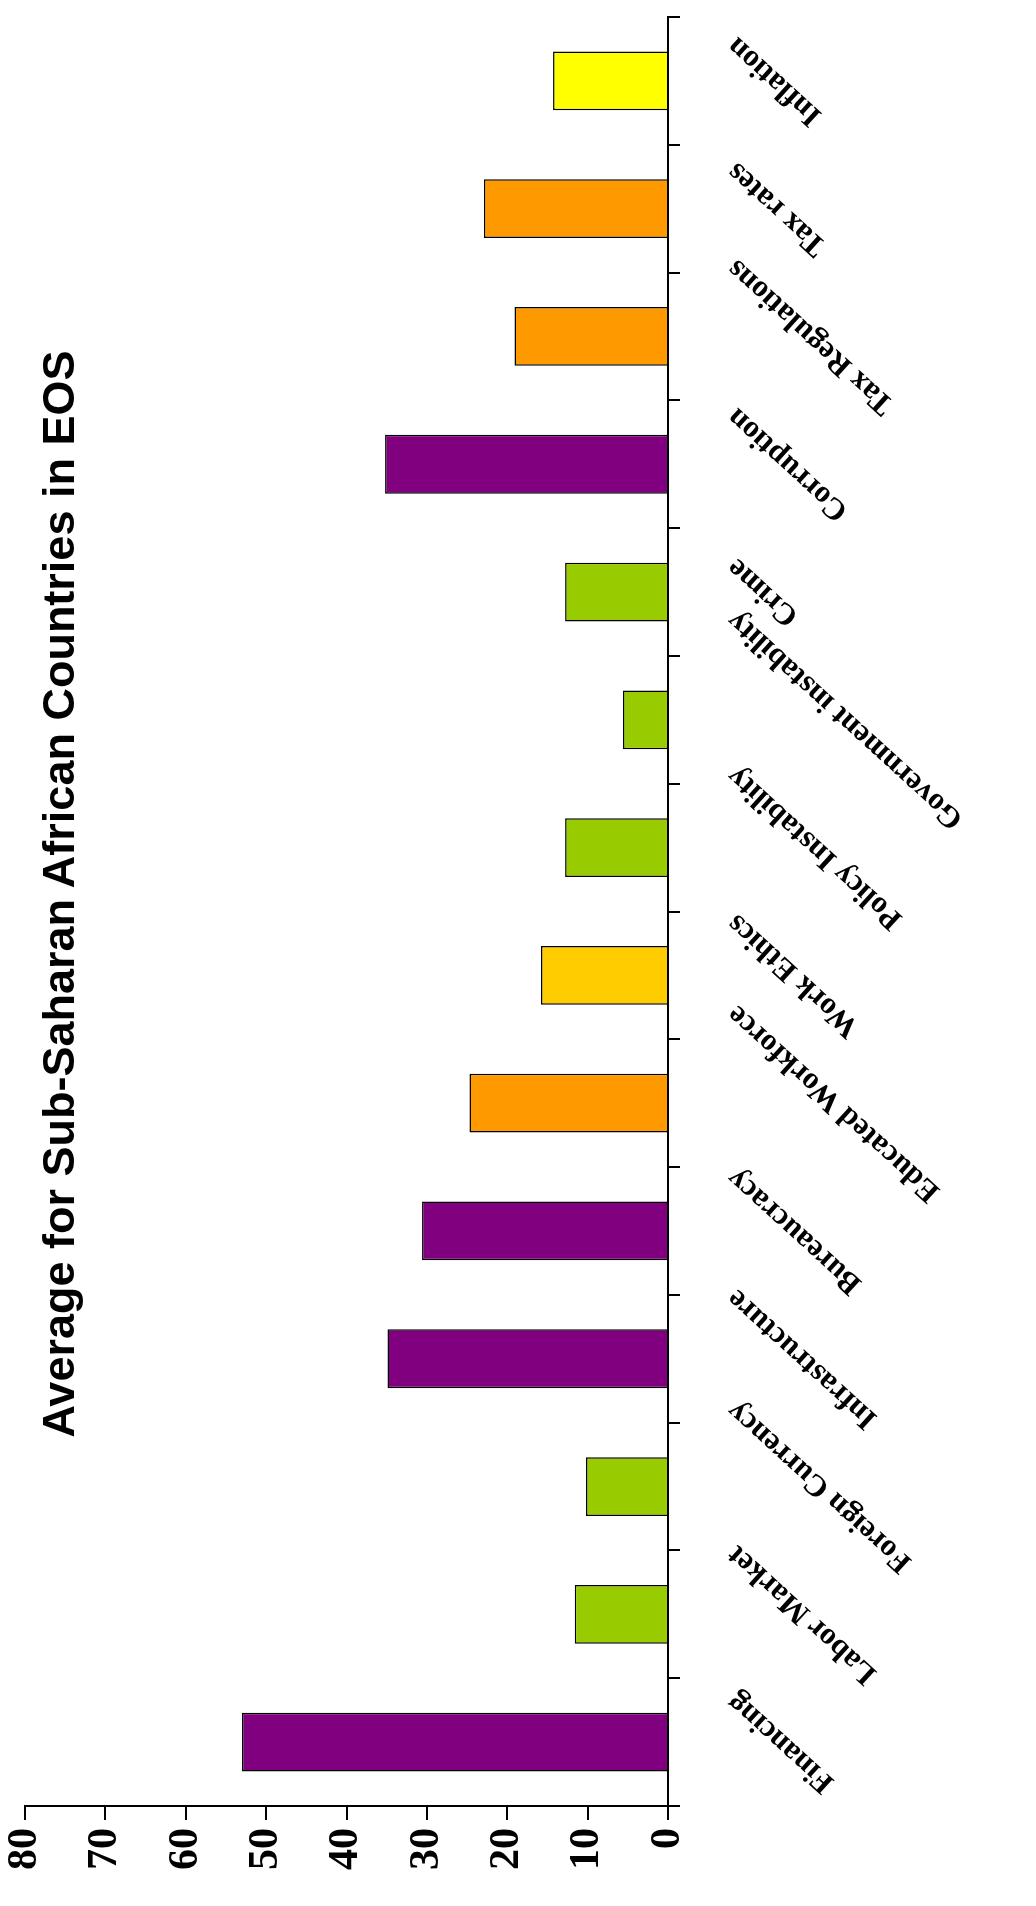 Image resolution: width=1036 pixels, height=1906 pixels. Describe the element at coordinates (504, 1849) in the screenshot. I see `x-tick-label: 20` at that location.